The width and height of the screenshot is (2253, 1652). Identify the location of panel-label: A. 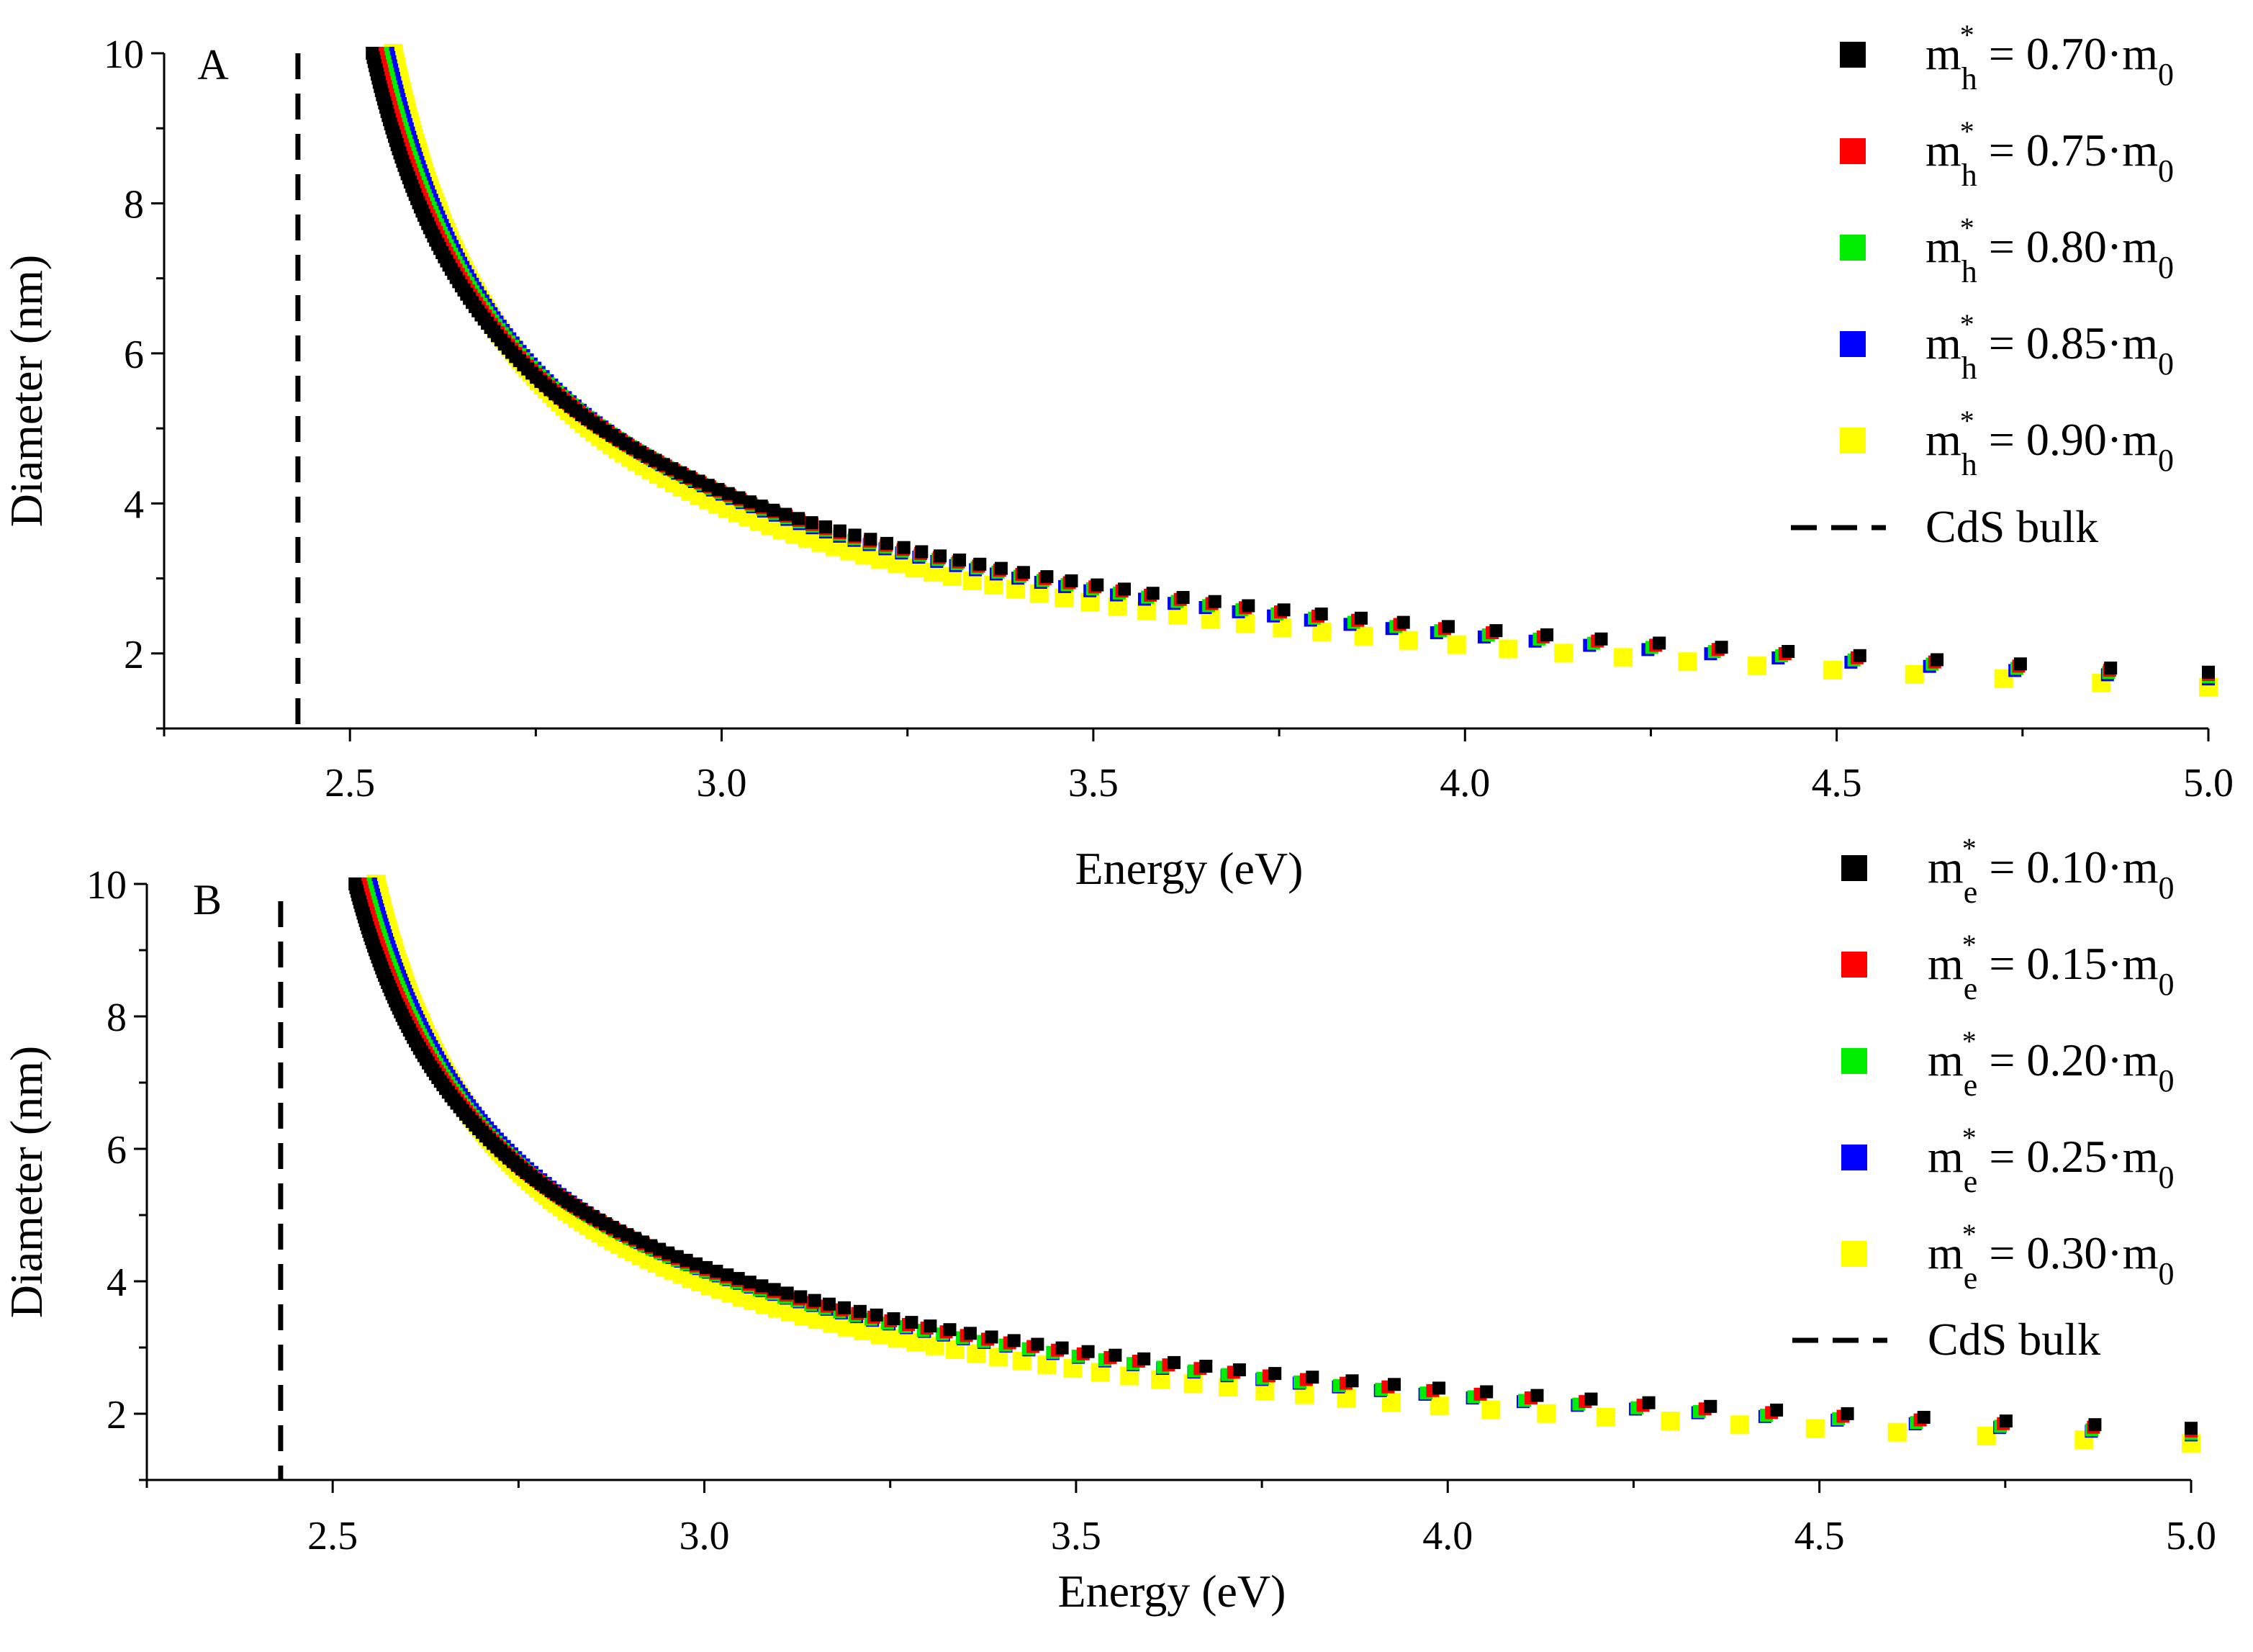
(212, 65).